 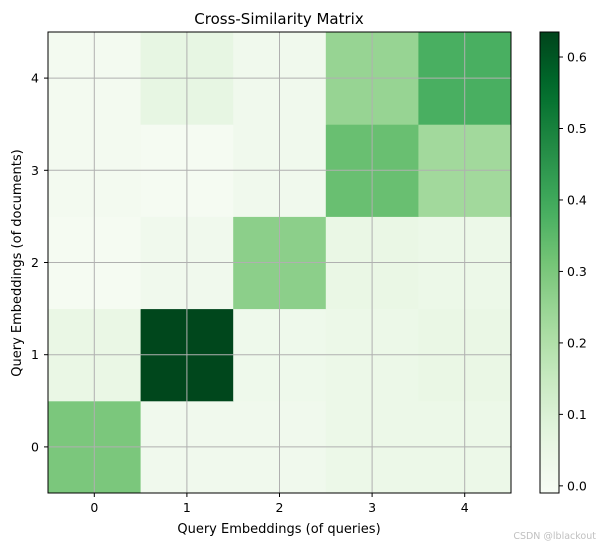 I want to click on y-tick-label-3: 3, so click(x=35, y=170).